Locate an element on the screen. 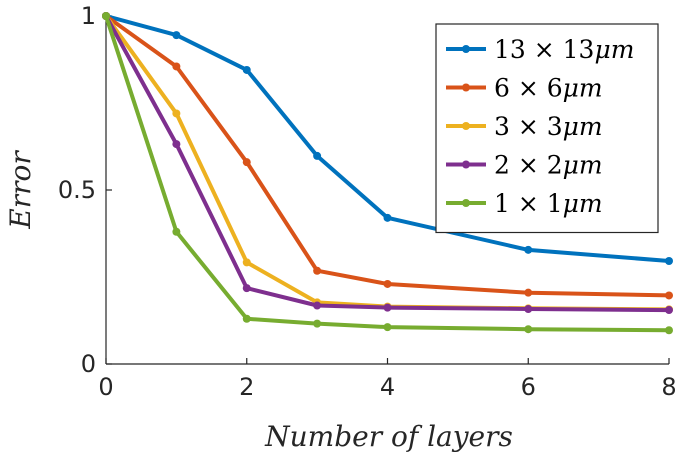 This screenshot has height=457, width=684. y-tick-label: 0 is located at coordinates (88, 364).